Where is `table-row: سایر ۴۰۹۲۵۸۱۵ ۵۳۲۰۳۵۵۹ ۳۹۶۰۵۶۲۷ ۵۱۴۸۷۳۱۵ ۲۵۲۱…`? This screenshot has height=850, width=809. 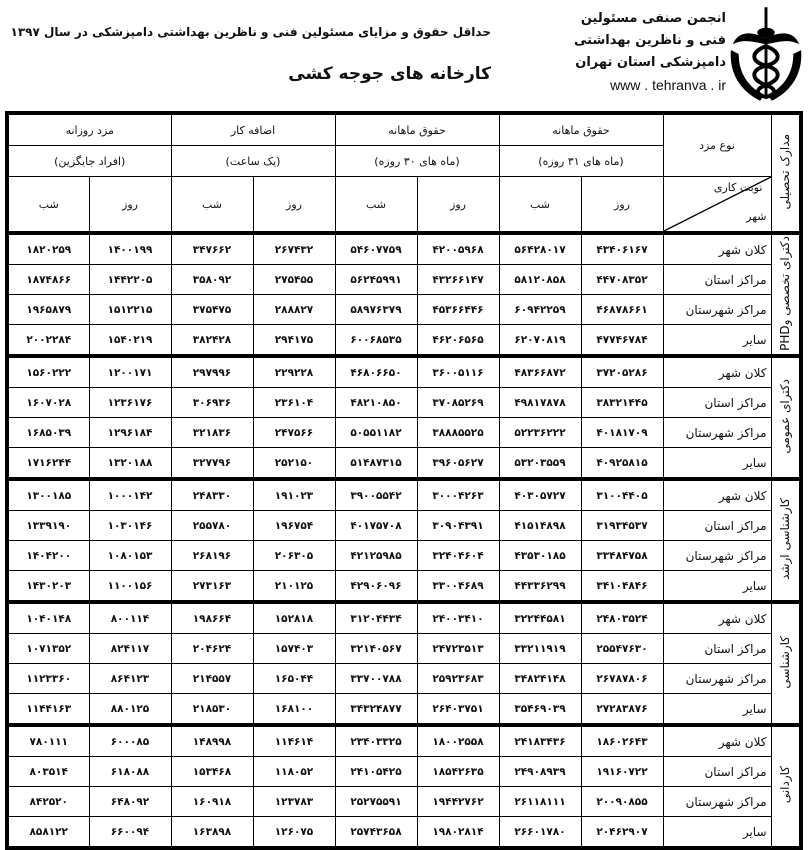
table-row: سایر ۴۰۹۲۵۸۱۵ ۵۳۲۰۳۵۵۹ ۳۹۶۰۵۶۲۷ ۵۱۴۸۷۳۱۵ ۲۵۲۱… is located at coordinates (403, 463).